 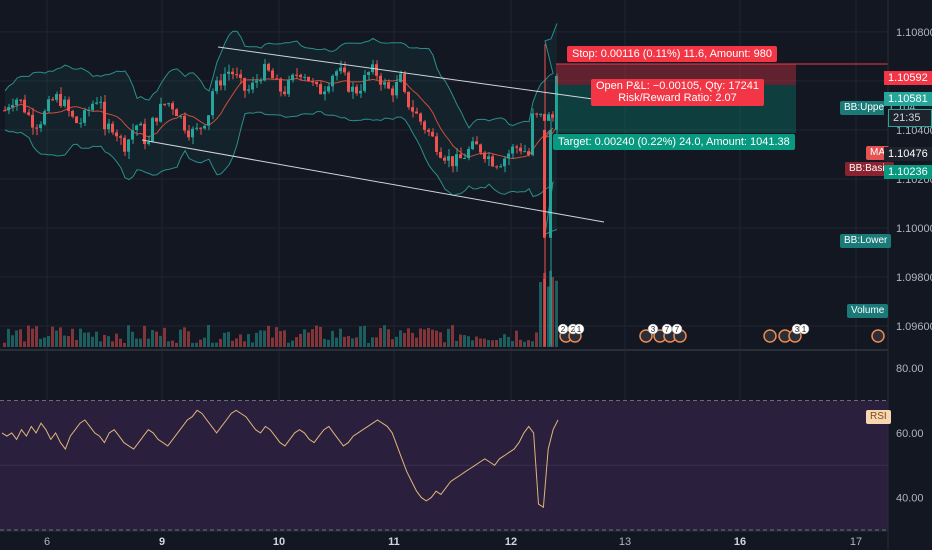 What do you see at coordinates (910, 118) in the screenshot?
I see `countdown-label: 21:35` at bounding box center [910, 118].